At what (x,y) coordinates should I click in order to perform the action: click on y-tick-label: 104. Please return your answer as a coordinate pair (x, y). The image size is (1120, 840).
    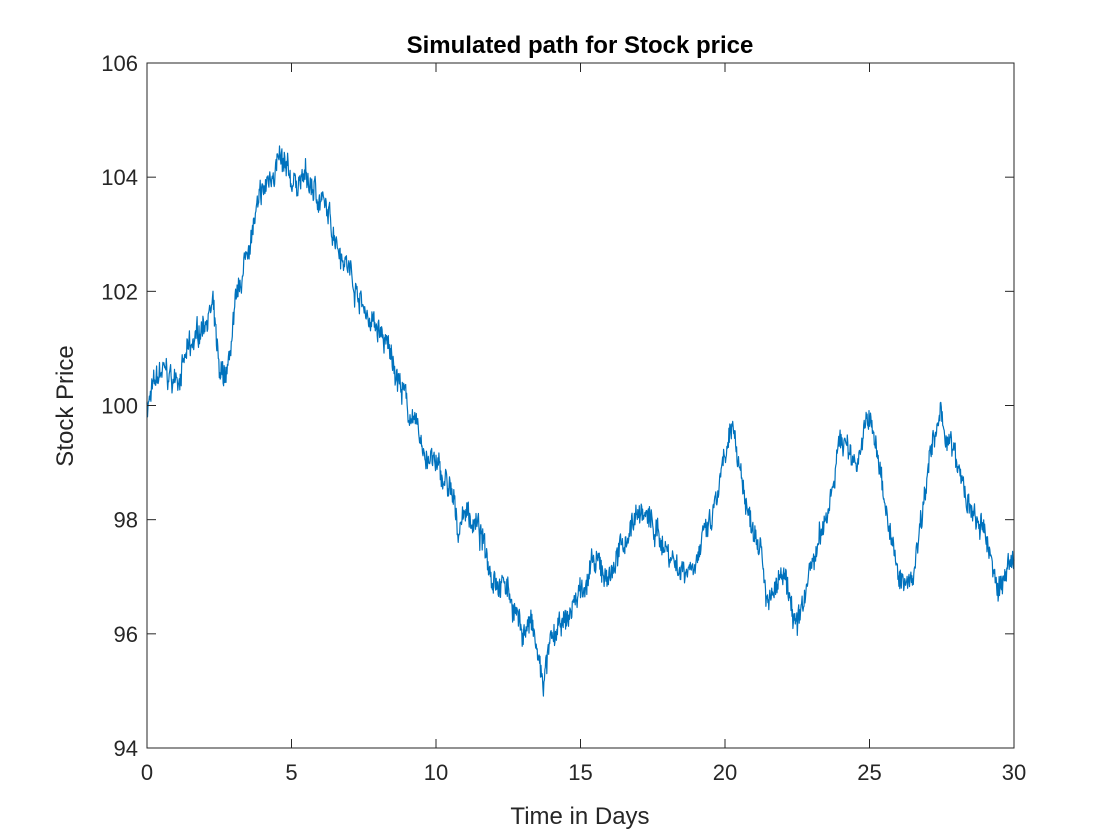
    Looking at the image, I should click on (119, 177).